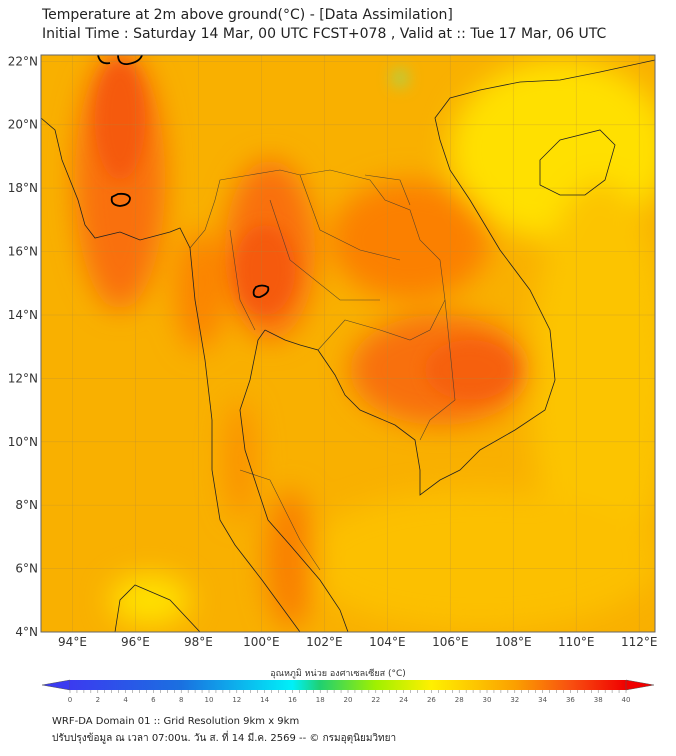 The width and height of the screenshot is (676, 756). Describe the element at coordinates (387, 642) in the screenshot. I see `lon-tick-label: 104°E` at that location.